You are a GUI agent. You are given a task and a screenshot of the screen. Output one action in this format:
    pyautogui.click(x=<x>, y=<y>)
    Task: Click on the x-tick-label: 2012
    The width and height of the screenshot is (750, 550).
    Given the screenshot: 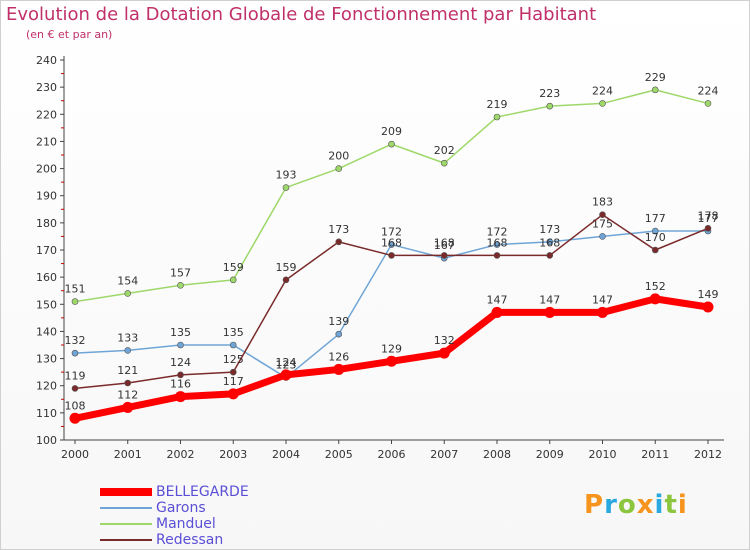 What is the action you would take?
    pyautogui.click(x=708, y=454)
    